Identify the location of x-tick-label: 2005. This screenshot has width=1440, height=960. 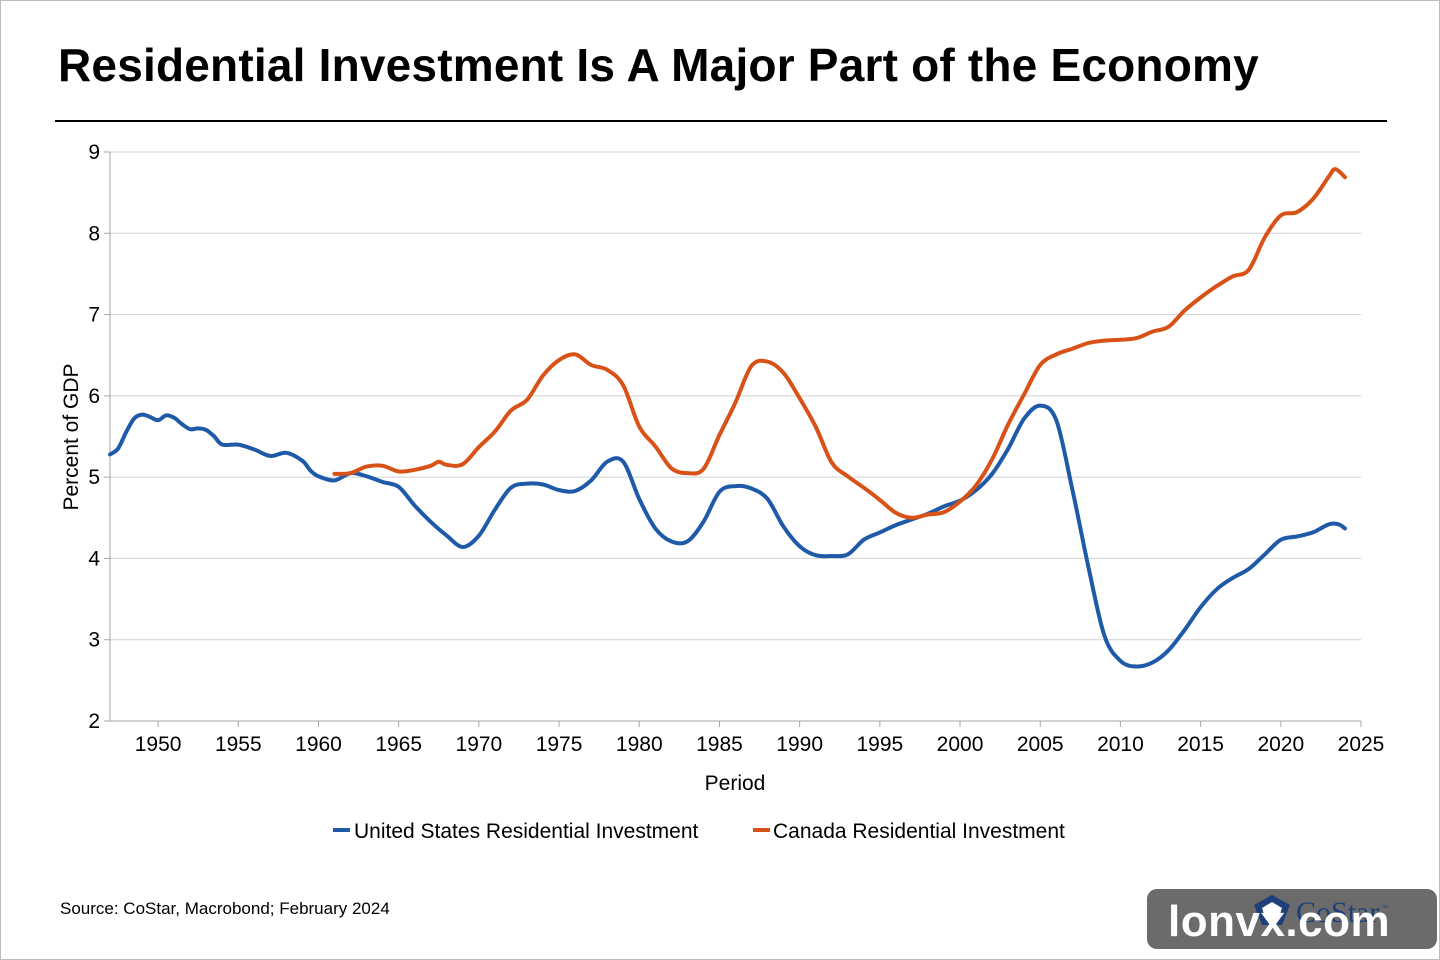
(1040, 744).